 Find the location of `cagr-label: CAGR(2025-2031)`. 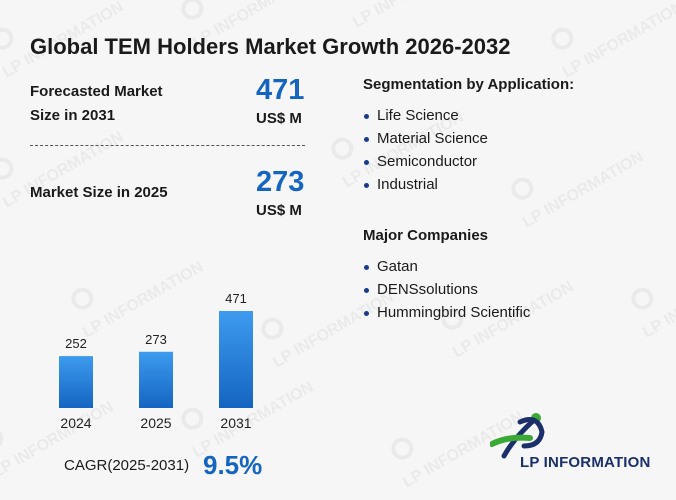

cagr-label: CAGR(2025-2031) is located at coordinates (127, 465).